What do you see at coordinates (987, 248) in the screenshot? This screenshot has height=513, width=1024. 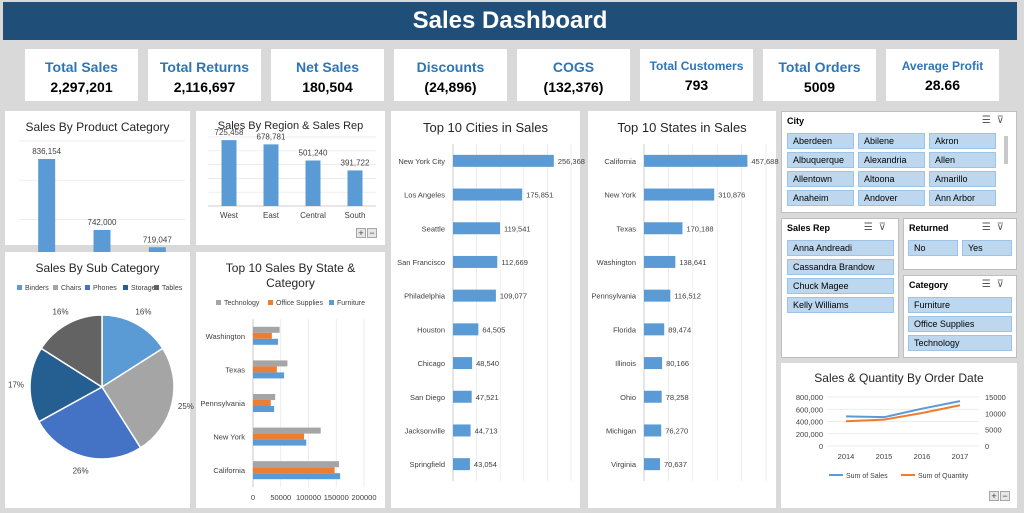 I see `slicer-item: Yes` at bounding box center [987, 248].